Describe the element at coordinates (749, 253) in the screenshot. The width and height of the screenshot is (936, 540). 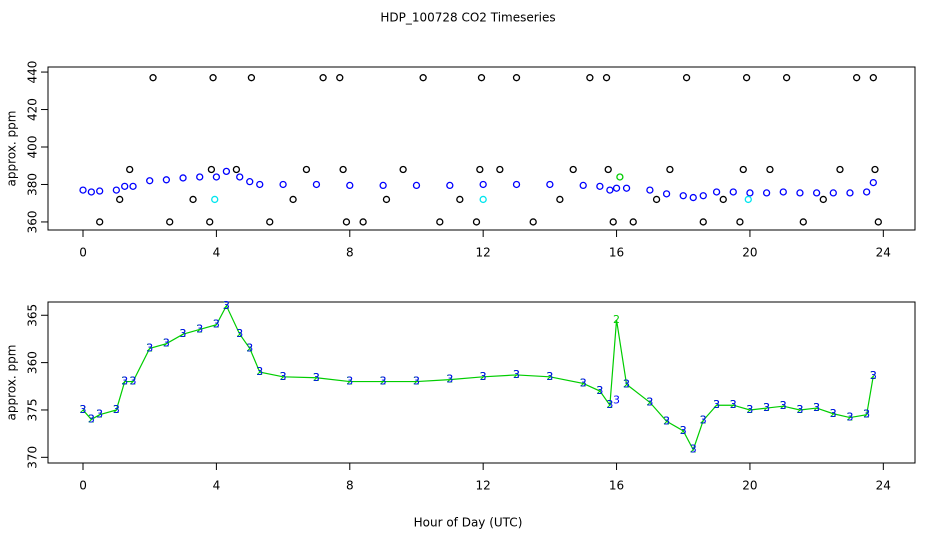
I see `x-tick-label: 20` at that location.